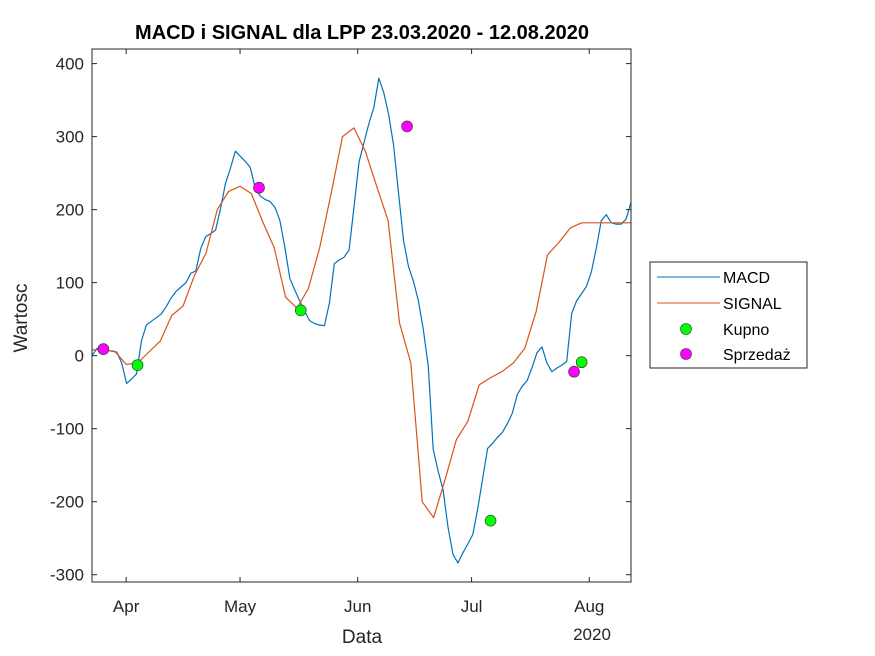 This screenshot has height=656, width=875. Describe the element at coordinates (757, 355) in the screenshot. I see `legend-sprzedaz-label: Sprzedaż` at that location.